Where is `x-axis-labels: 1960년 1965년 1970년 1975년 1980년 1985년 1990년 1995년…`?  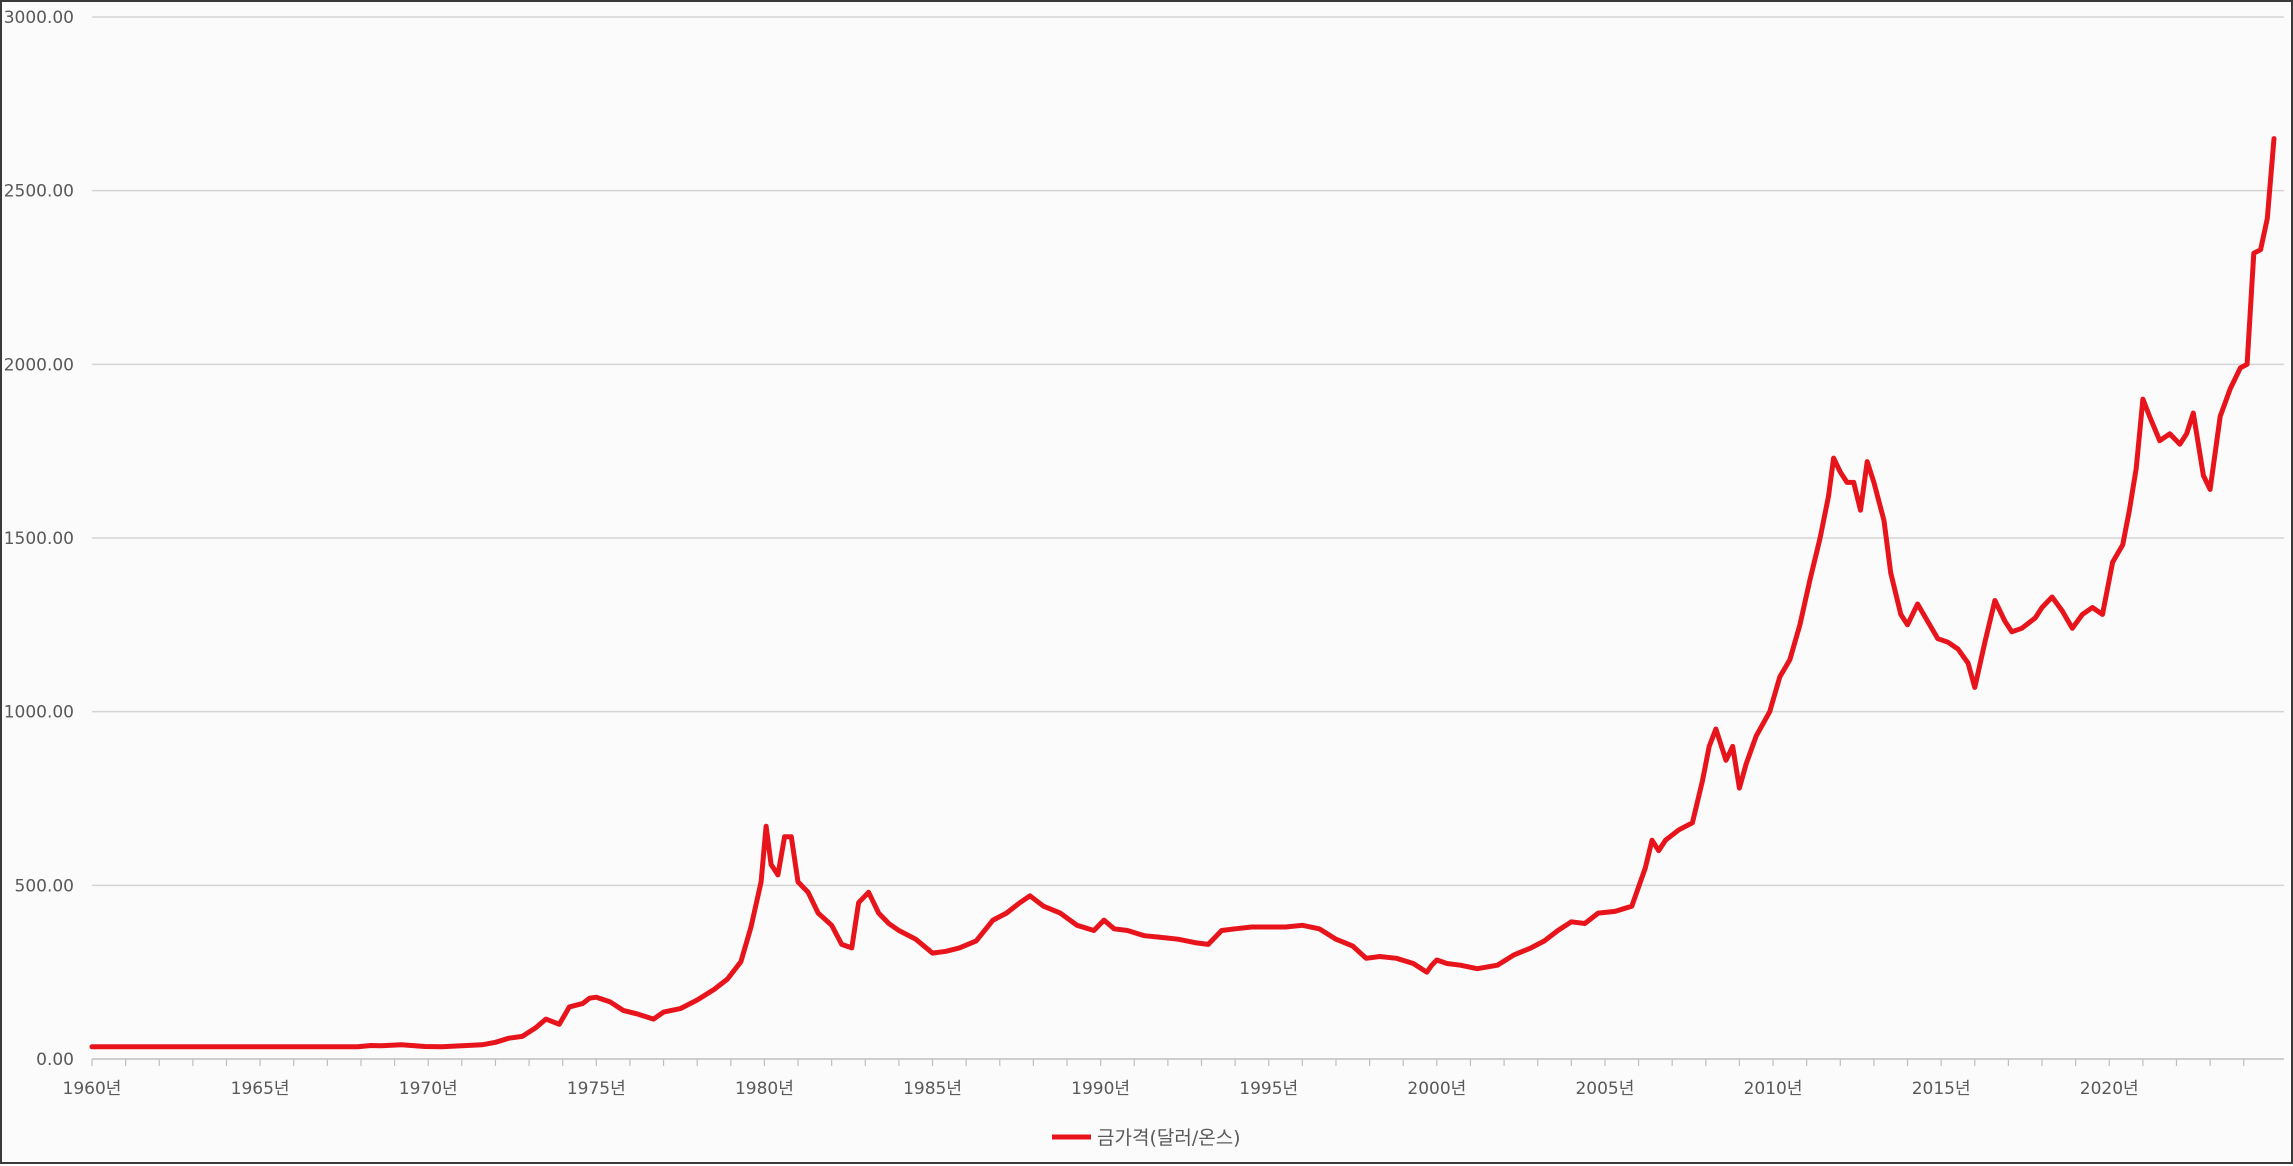
x-axis-labels: 1960년 1965년 1970년 1975년 1980년 1985년 1990년 1995년… is located at coordinates (1101, 1089).